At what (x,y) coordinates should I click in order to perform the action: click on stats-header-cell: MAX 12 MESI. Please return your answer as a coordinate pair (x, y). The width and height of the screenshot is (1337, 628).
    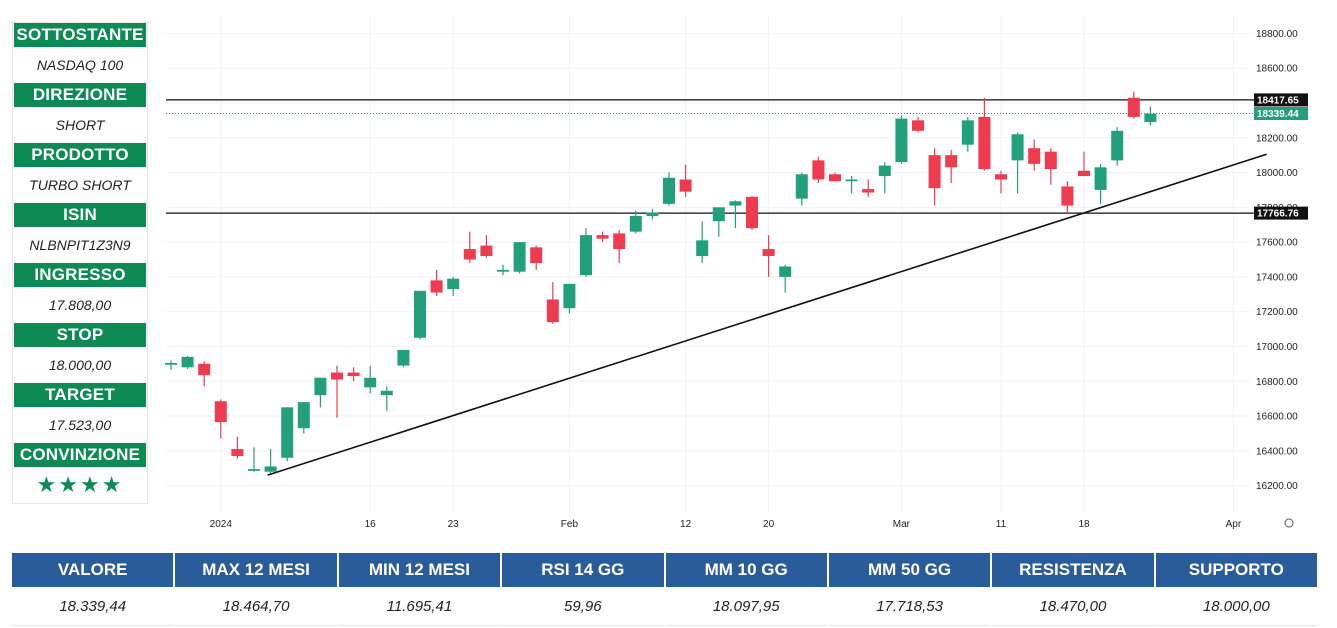
    Looking at the image, I should click on (256, 570).